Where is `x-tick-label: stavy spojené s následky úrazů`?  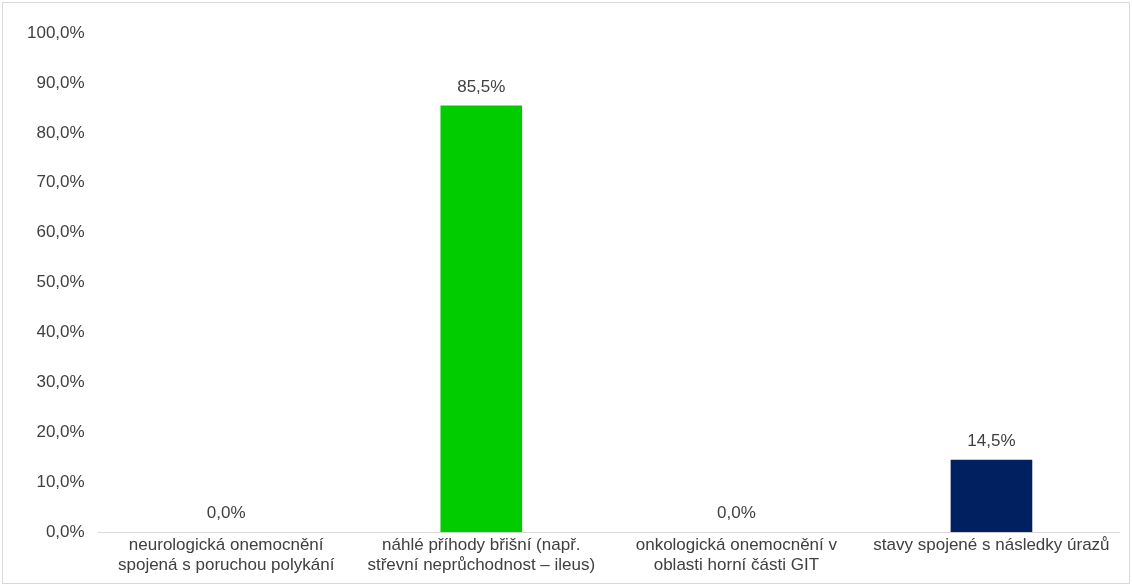 x-tick-label: stavy spojené s následky úrazů is located at coordinates (991, 545).